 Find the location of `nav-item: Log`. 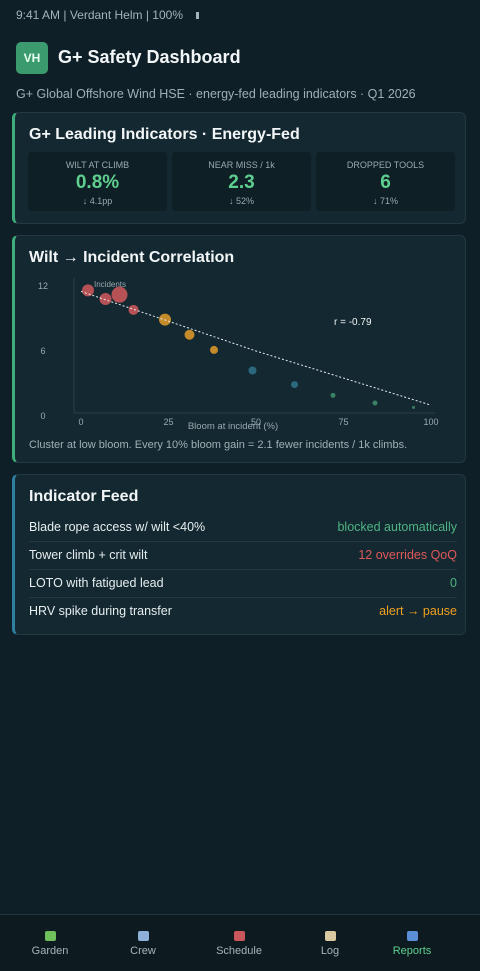

nav-item: Log is located at coordinates (330, 936).